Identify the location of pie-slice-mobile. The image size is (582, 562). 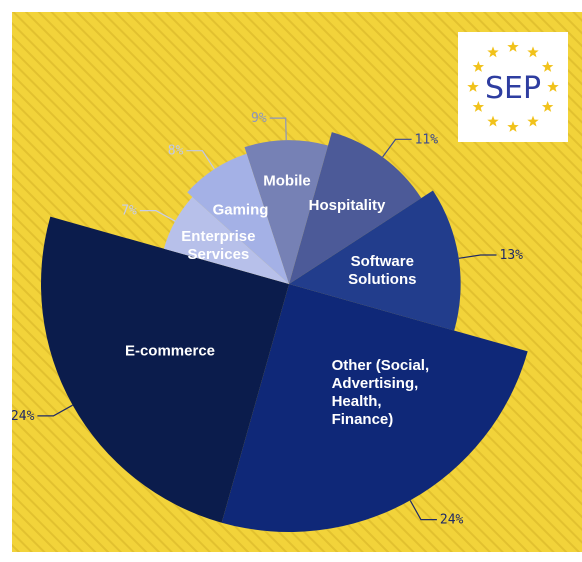
(286, 212).